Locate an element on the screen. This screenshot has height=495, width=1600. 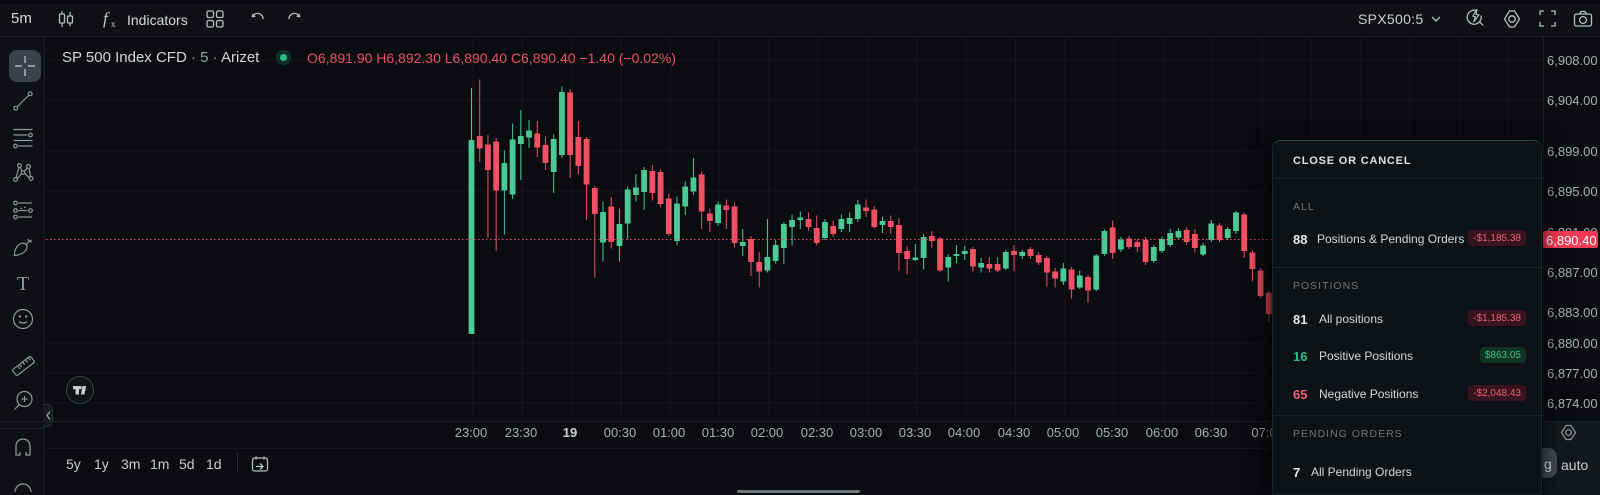
svg-text: x is located at coordinates (113, 24).